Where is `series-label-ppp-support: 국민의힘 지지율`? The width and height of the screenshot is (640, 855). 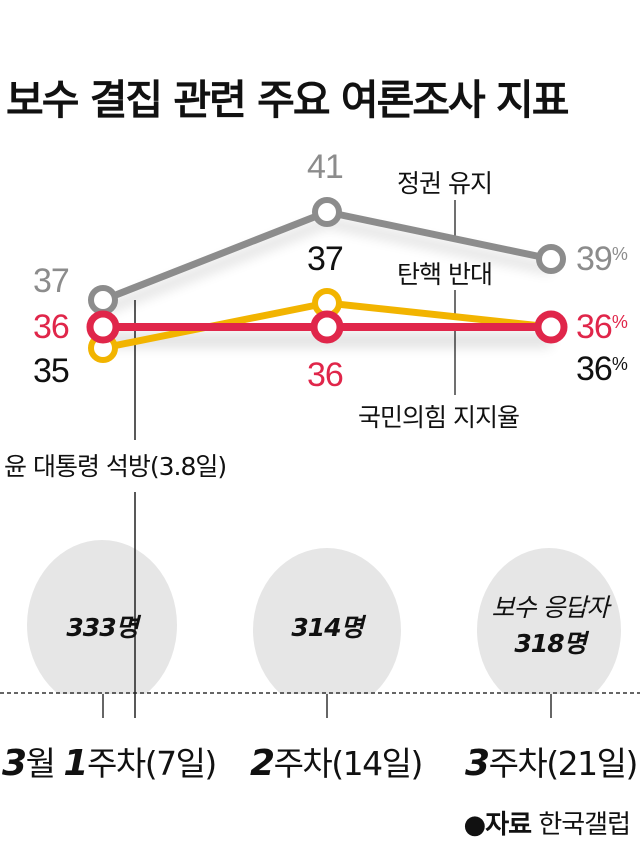
series-label-ppp-support: 국민의힘 지지율 is located at coordinates (439, 417).